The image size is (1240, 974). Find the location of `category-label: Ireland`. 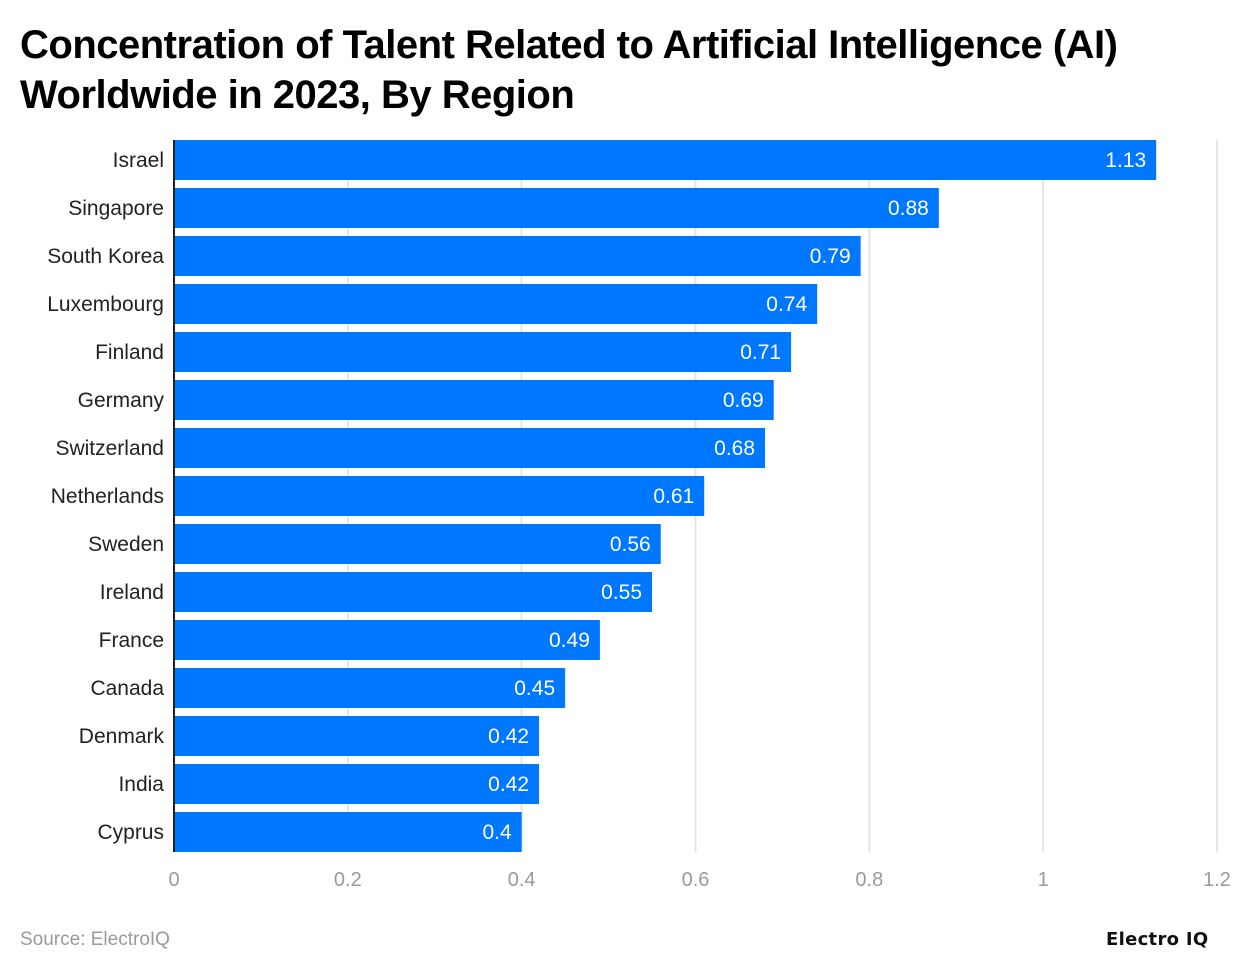

category-label: Ireland is located at coordinates (132, 592).